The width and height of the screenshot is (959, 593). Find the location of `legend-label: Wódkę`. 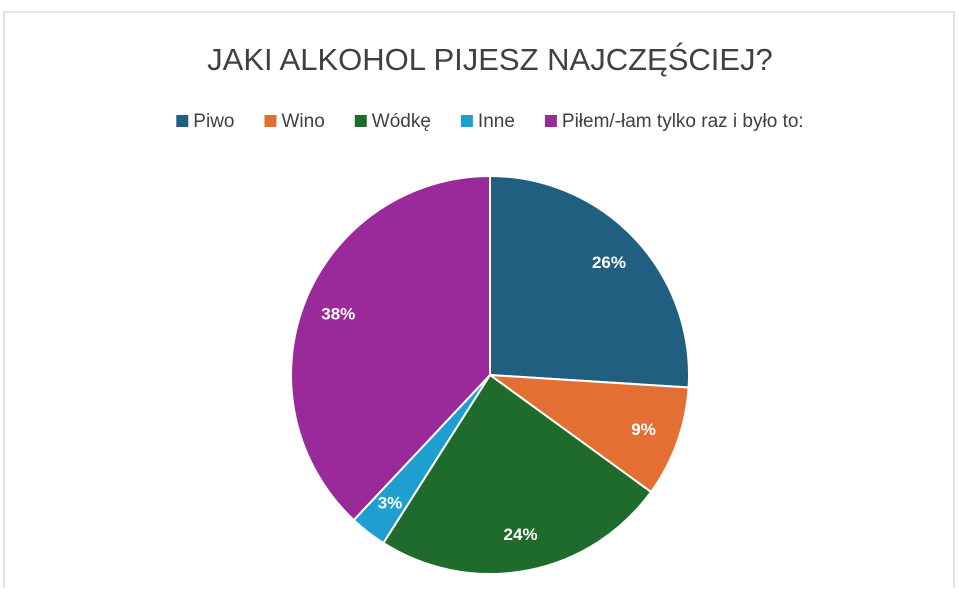

legend-label: Wódkę is located at coordinates (401, 121).